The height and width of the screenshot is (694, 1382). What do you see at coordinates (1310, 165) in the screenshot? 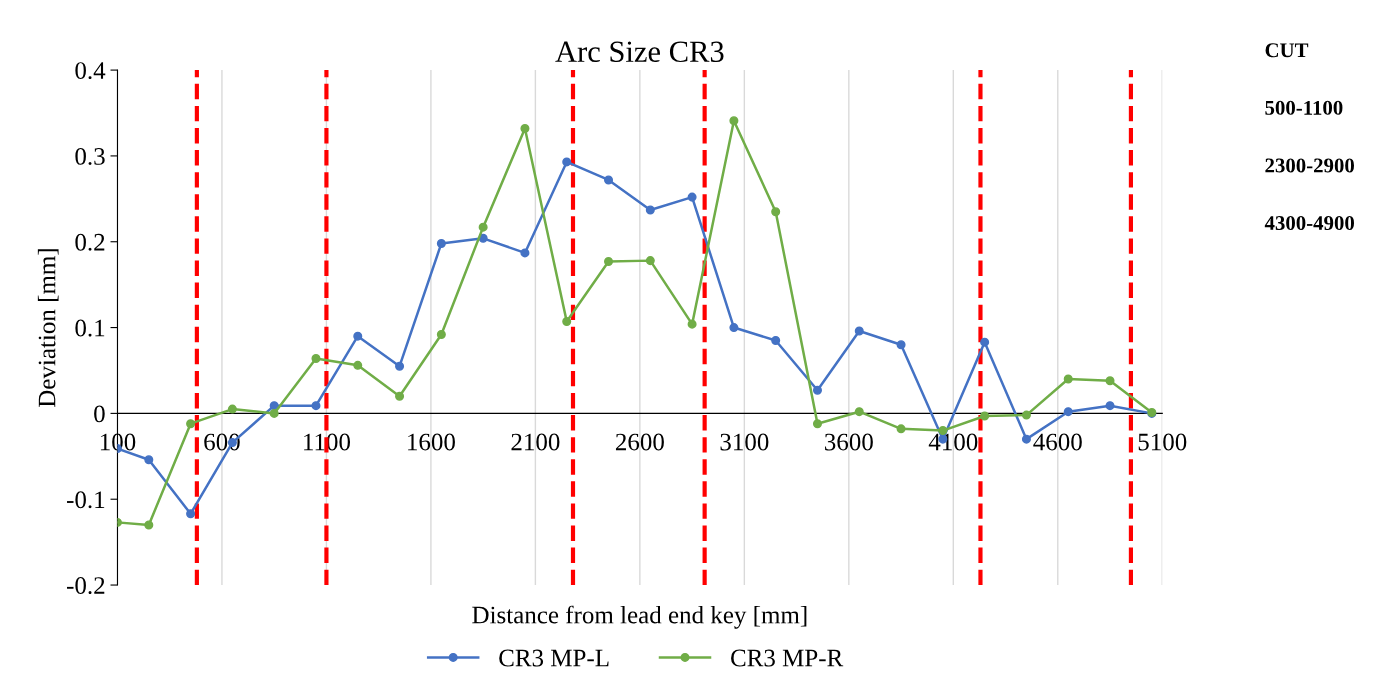
I see `text: 2300-2900` at bounding box center [1310, 165].